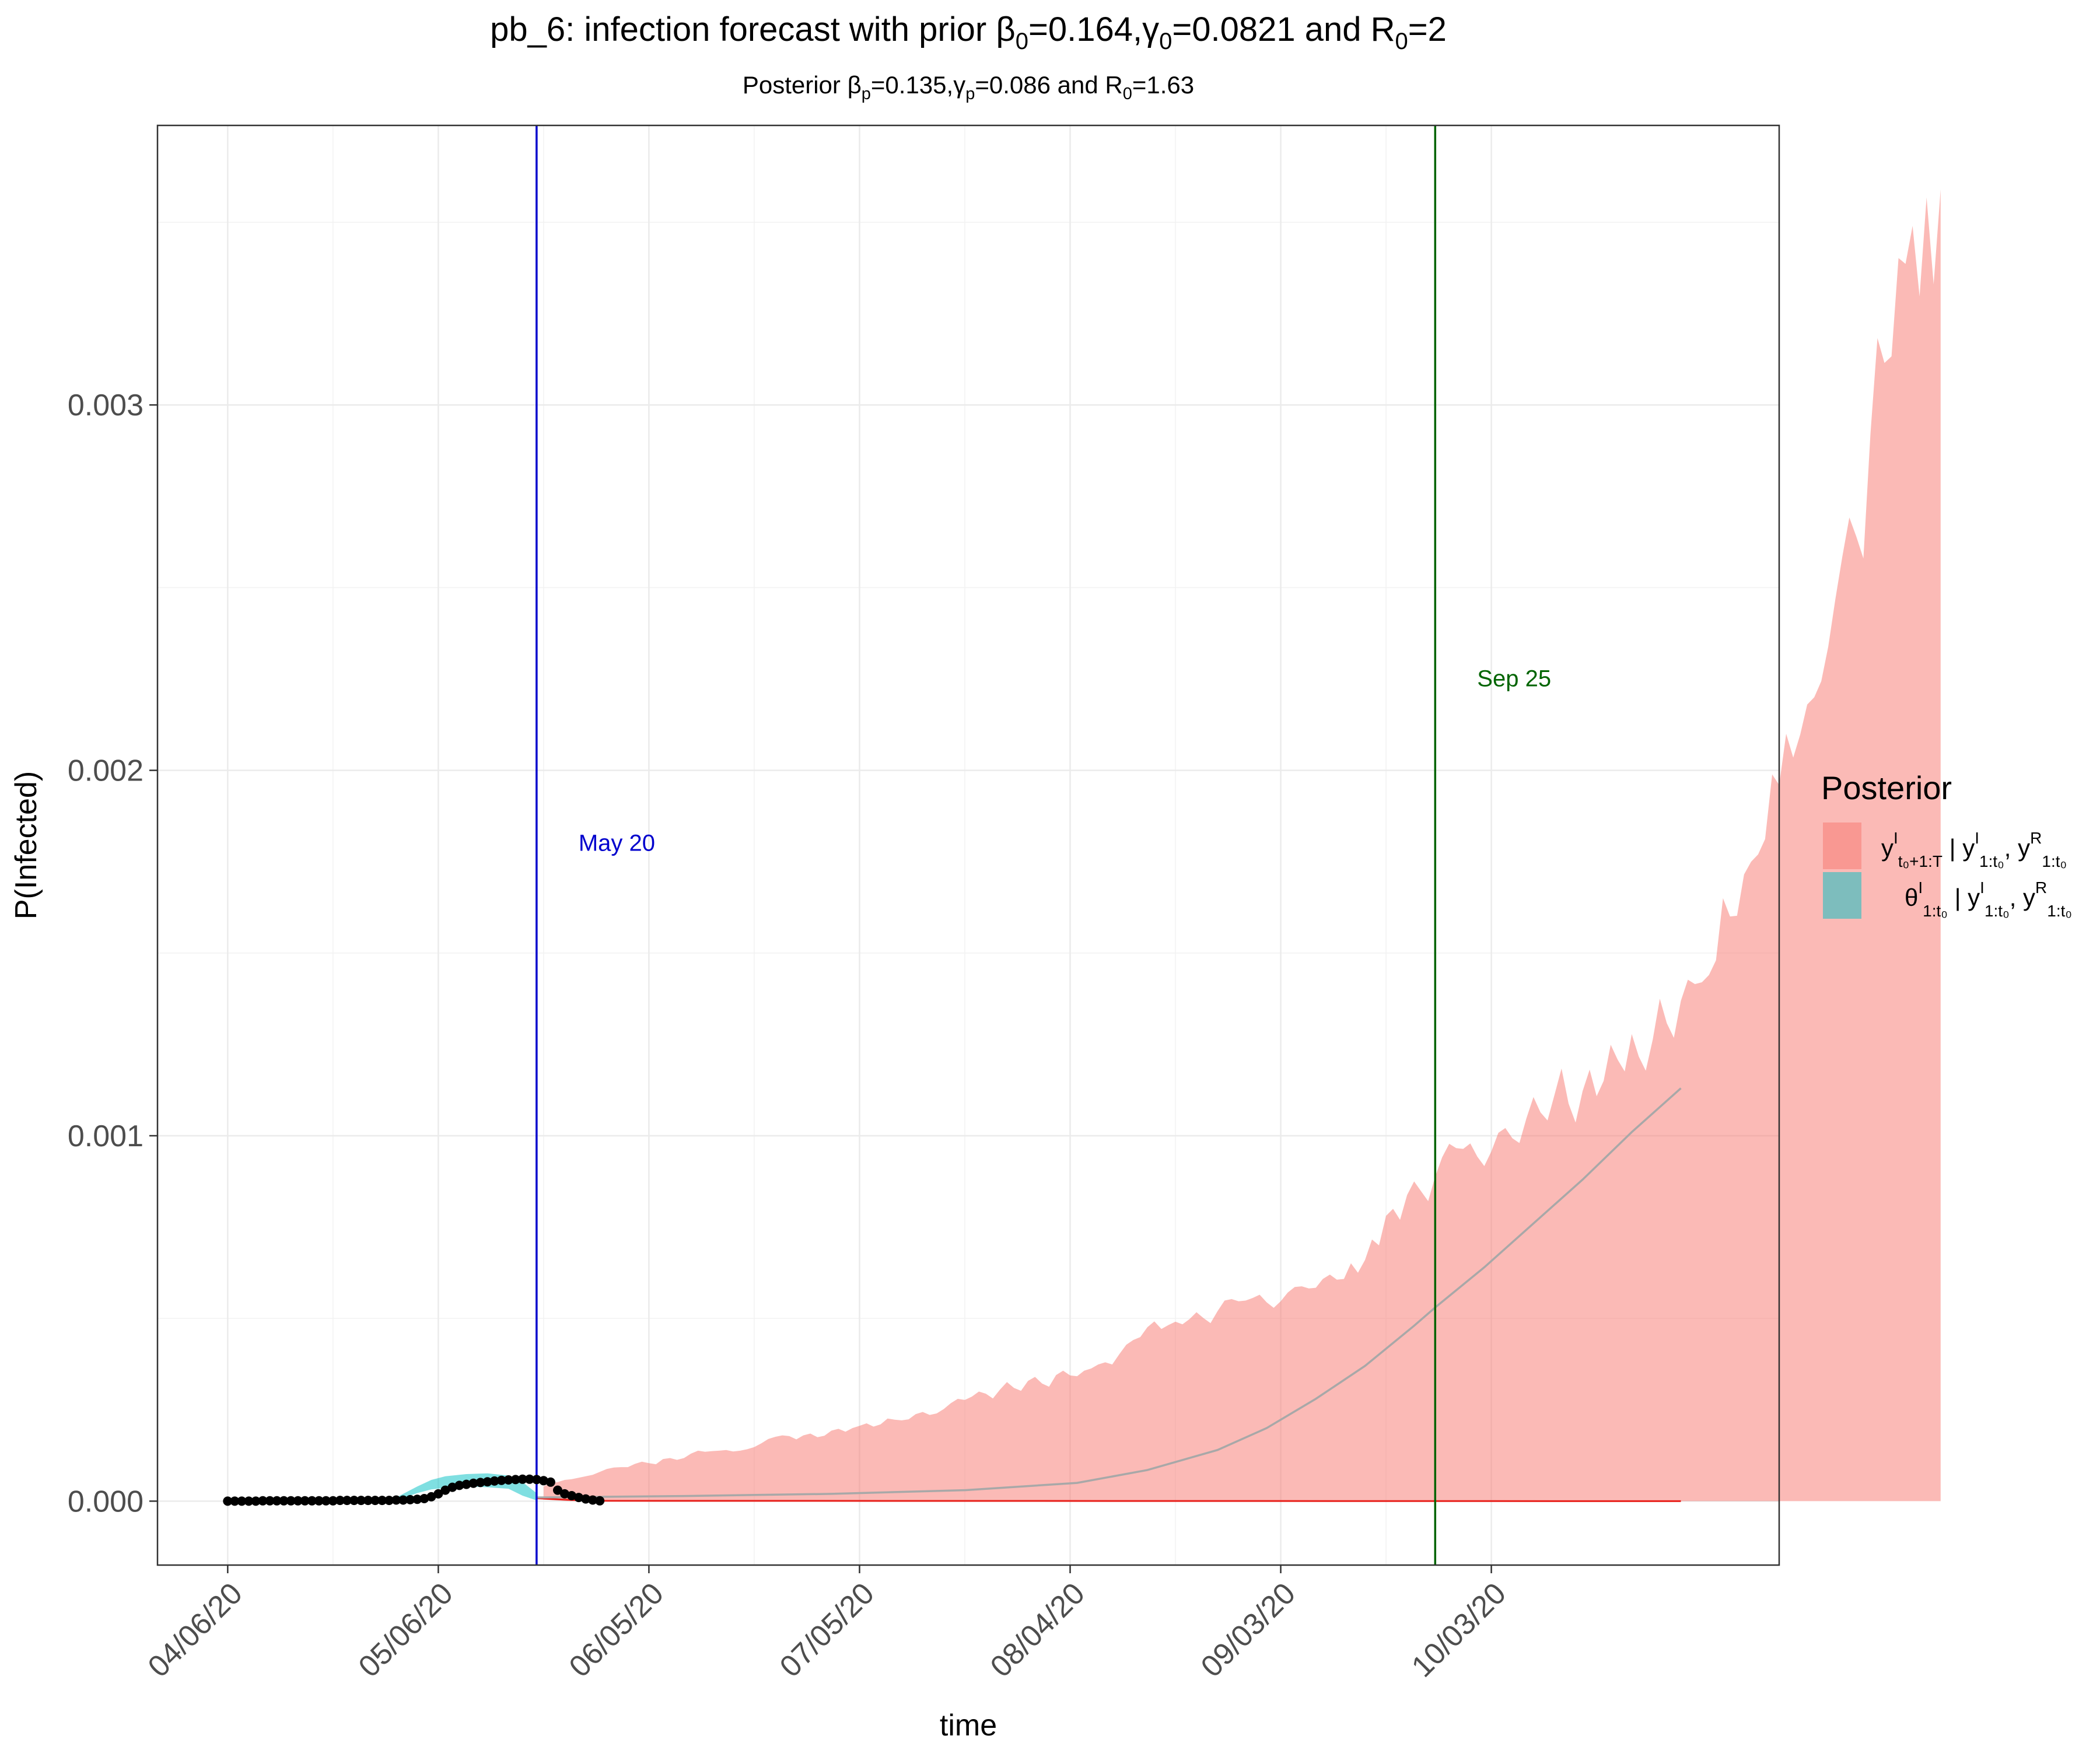 The width and height of the screenshot is (2100, 1750). What do you see at coordinates (26, 845) in the screenshot?
I see `y-axis-label: P(Infected)` at bounding box center [26, 845].